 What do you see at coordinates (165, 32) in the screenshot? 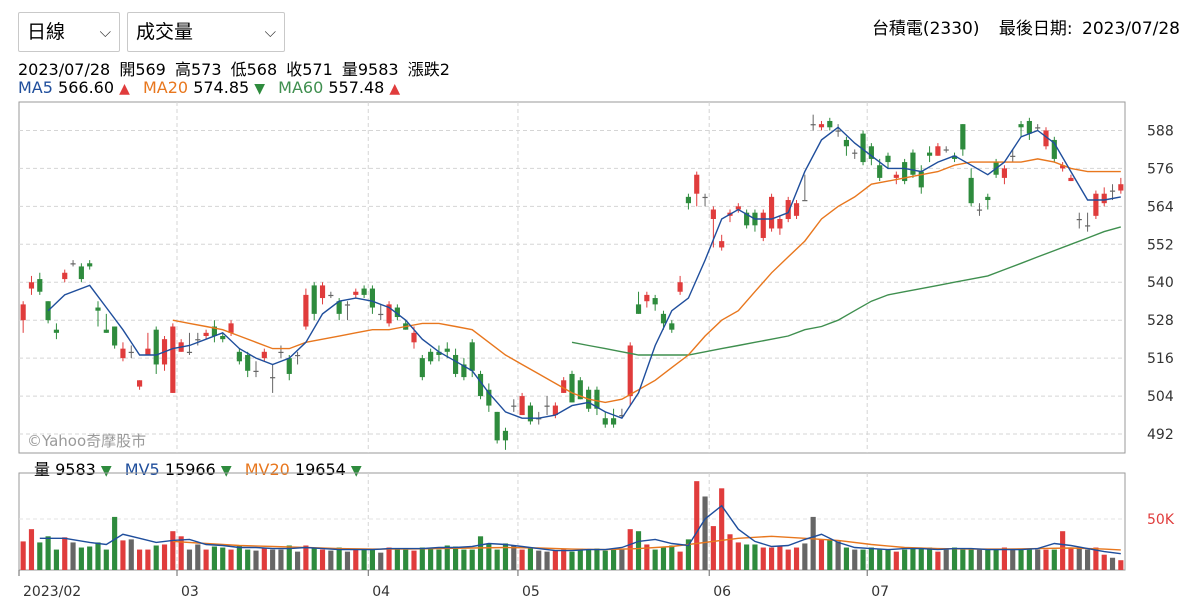
I see `indicator-select-value: 成交量` at bounding box center [165, 32].